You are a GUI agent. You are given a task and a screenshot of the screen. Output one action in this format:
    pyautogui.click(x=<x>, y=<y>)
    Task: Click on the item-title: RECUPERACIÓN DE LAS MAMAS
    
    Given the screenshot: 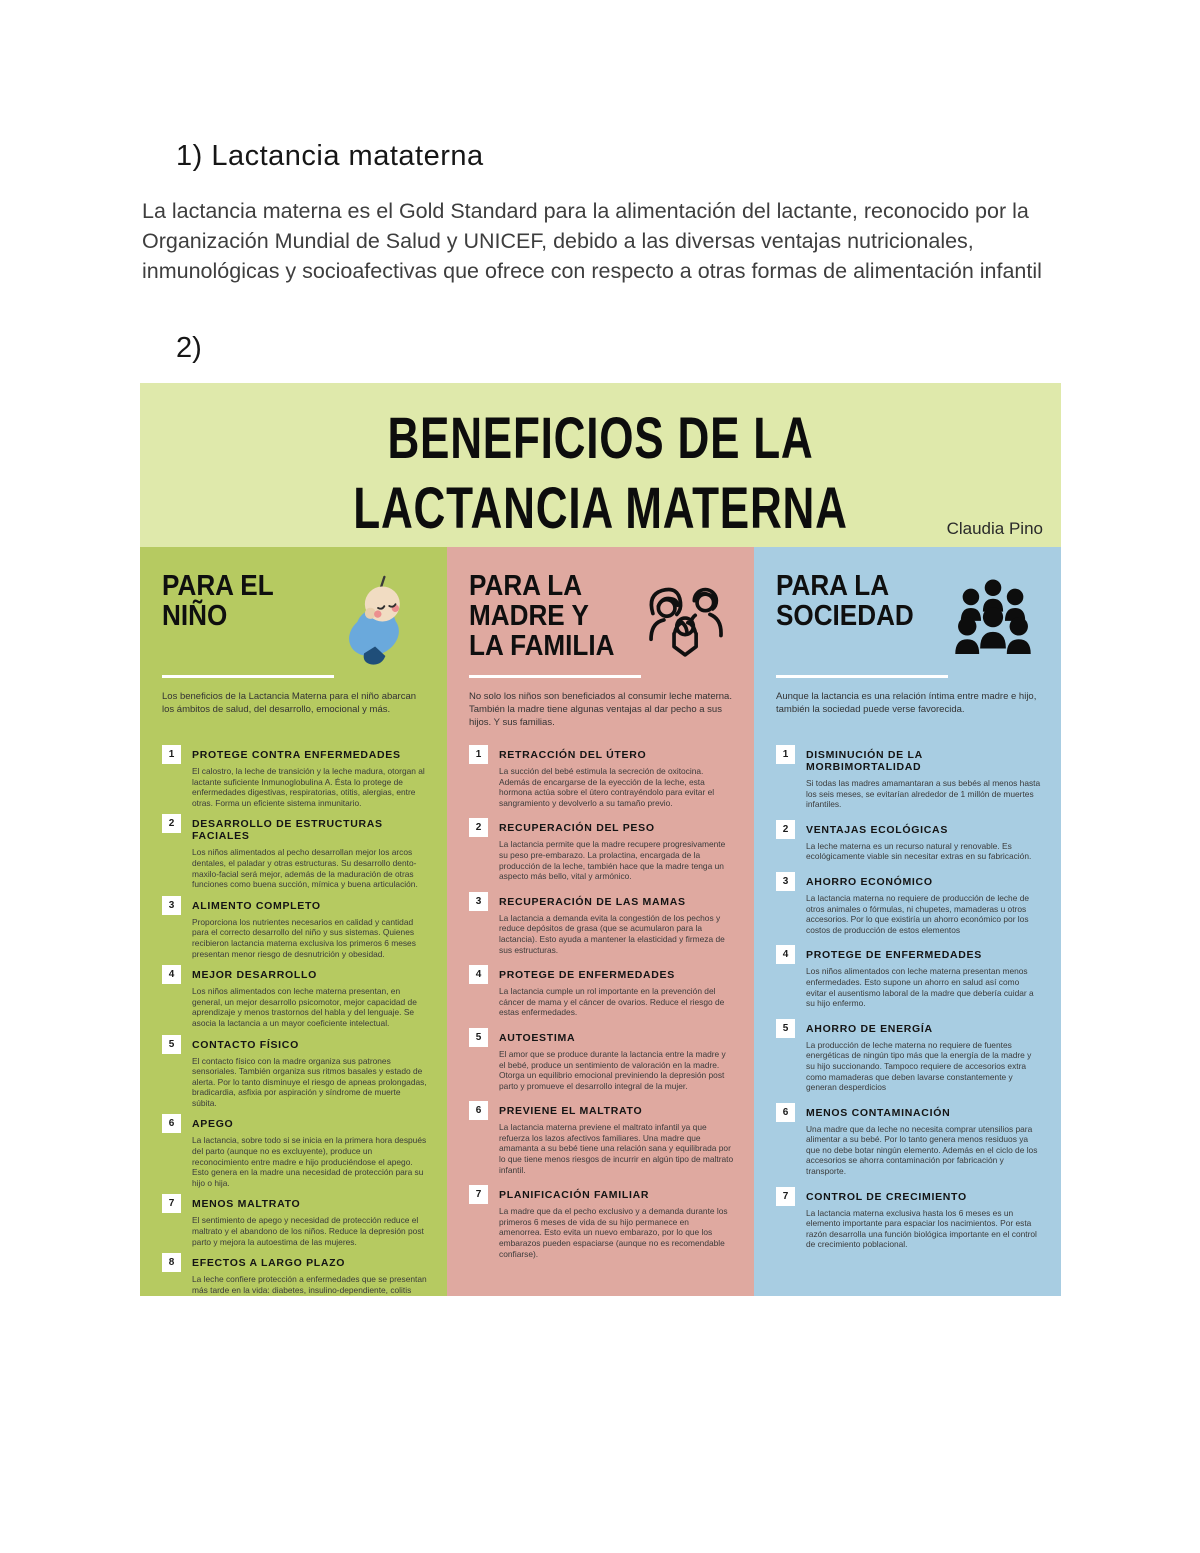 What is the action you would take?
    pyautogui.click(x=592, y=901)
    